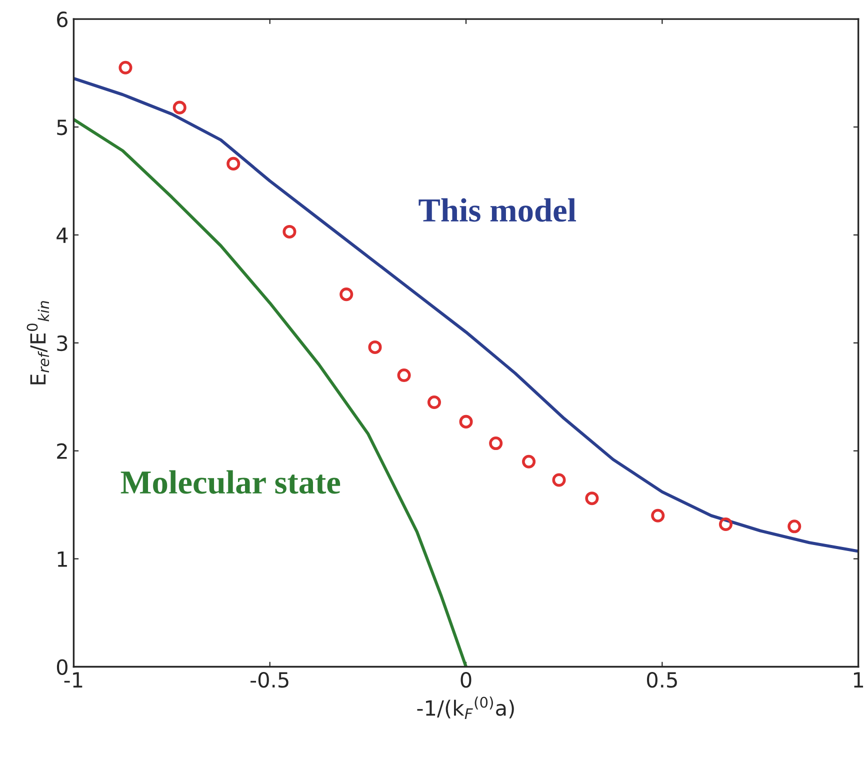 The image size is (867, 762). I want to click on y-tick-label: 4, so click(62, 235).